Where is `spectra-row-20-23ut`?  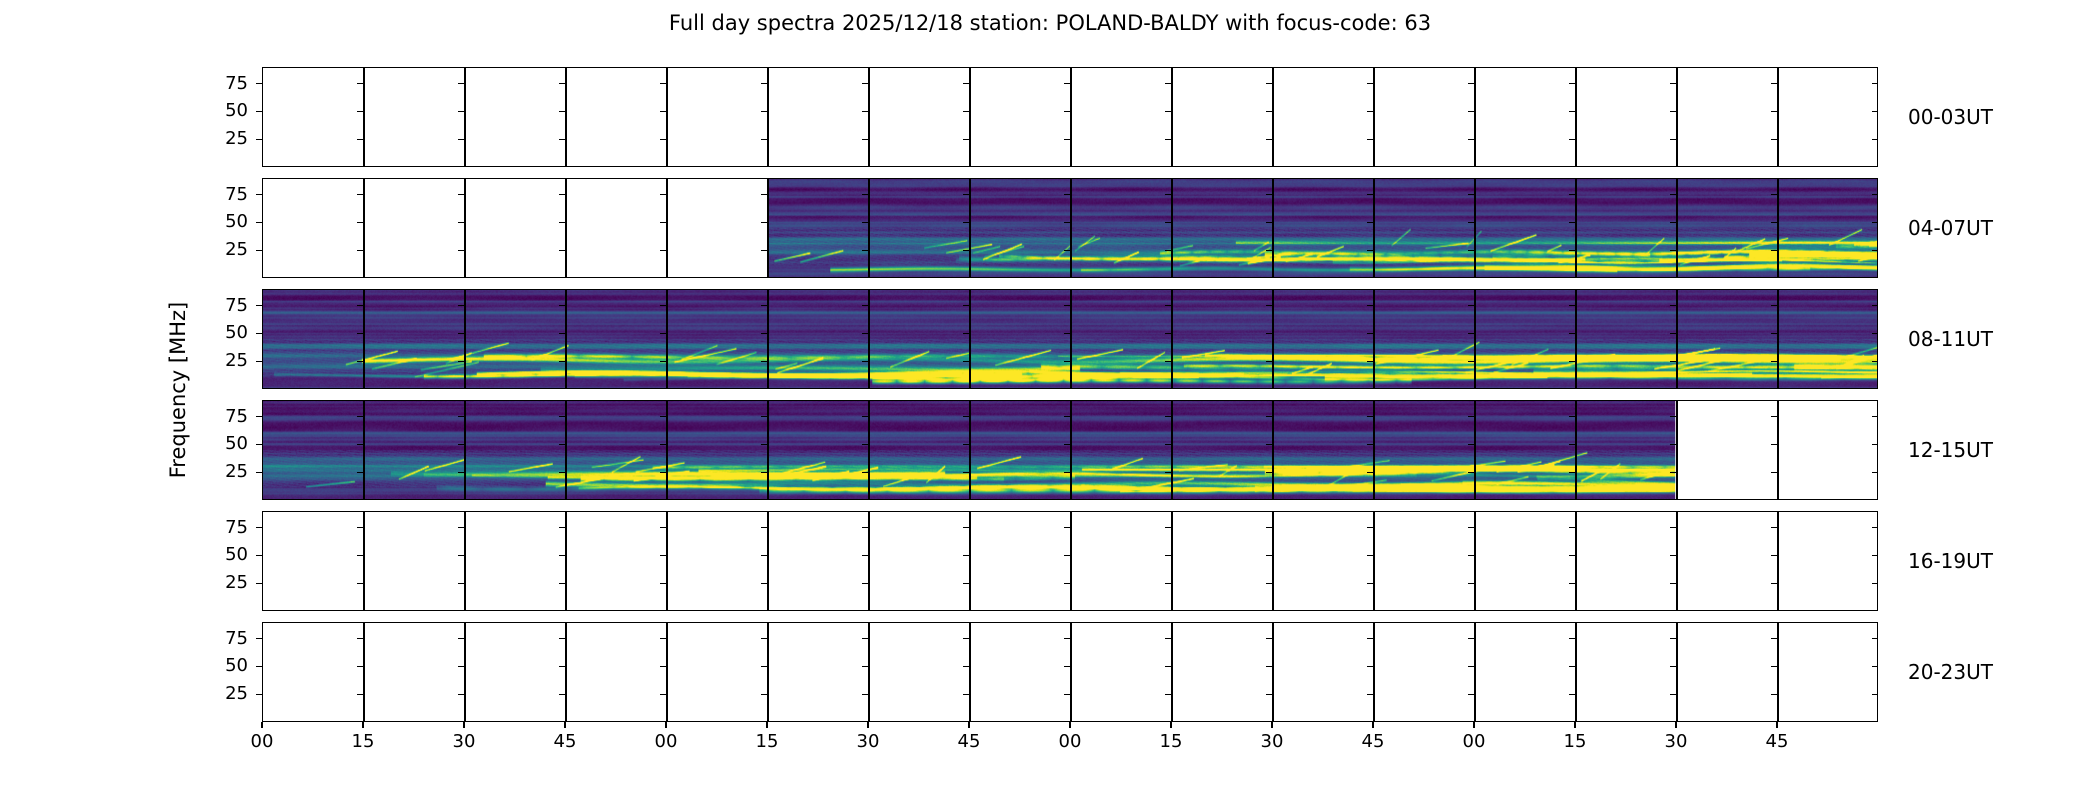
spectra-row-20-23ut is located at coordinates (1070, 672).